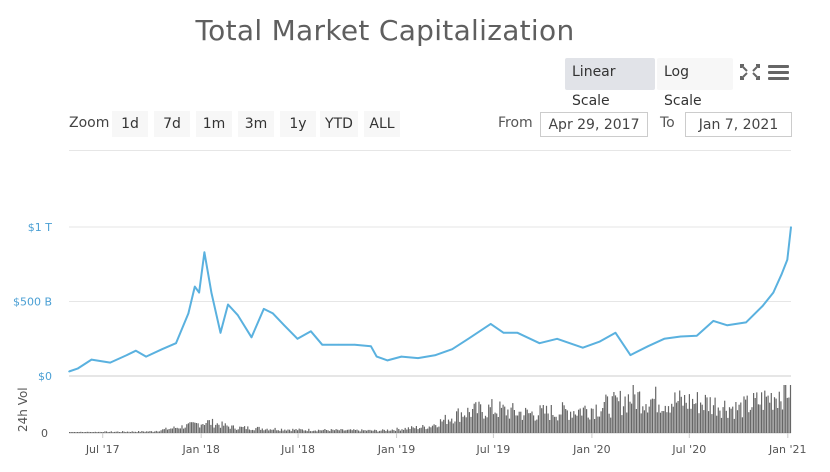 This screenshot has width=830, height=472. What do you see at coordinates (298, 124) in the screenshot?
I see `zoom-1y-button: 1y` at bounding box center [298, 124].